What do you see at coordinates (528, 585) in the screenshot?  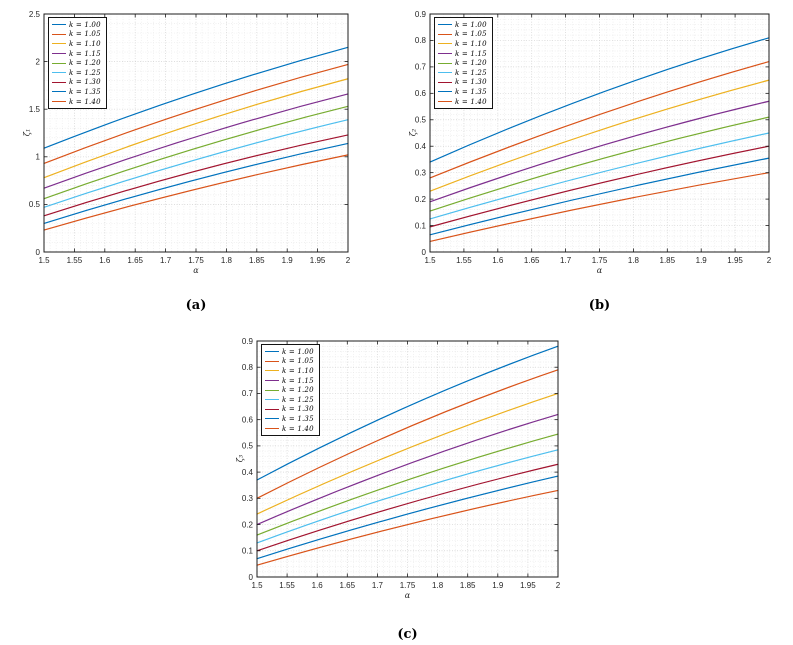 I see `x-tick-label: 1.95` at bounding box center [528, 585].